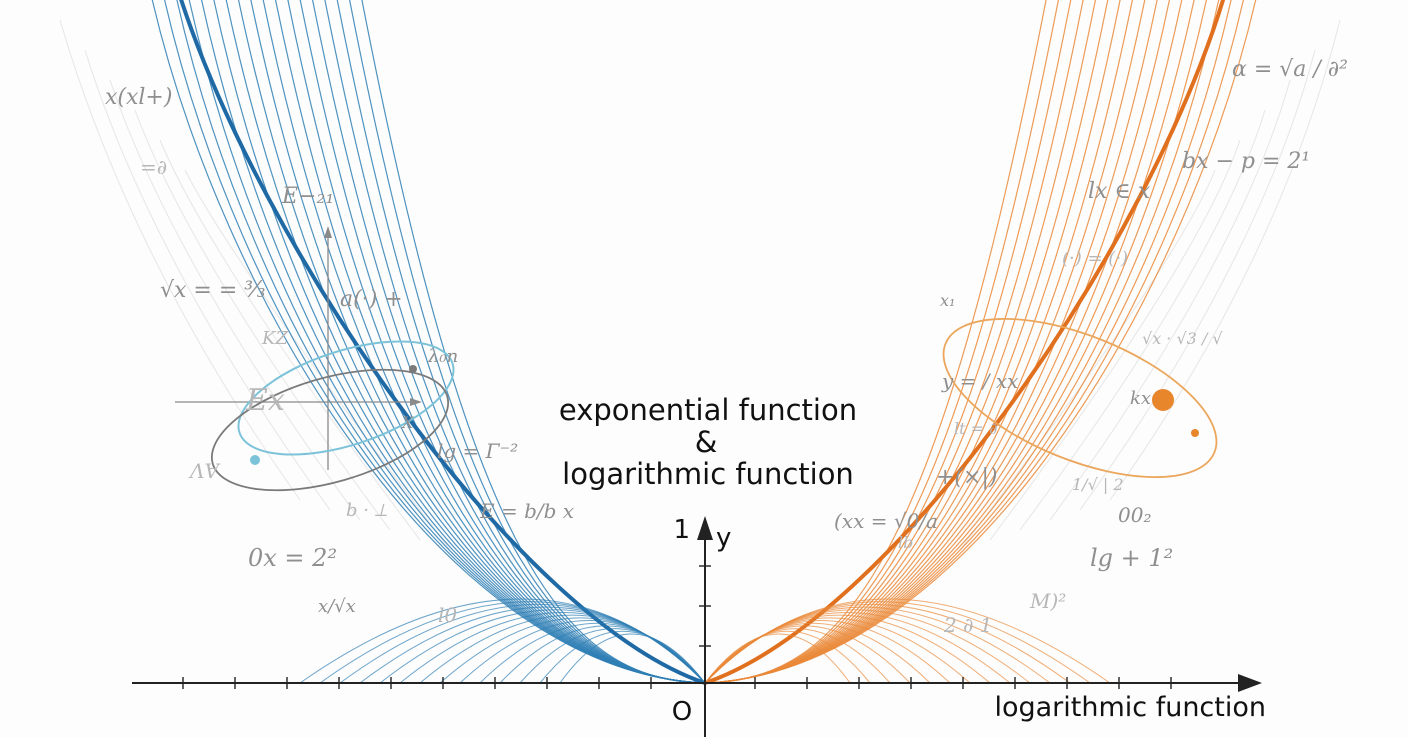 The image size is (1408, 737). I want to click on x-axis-ticks, so click(677, 683).